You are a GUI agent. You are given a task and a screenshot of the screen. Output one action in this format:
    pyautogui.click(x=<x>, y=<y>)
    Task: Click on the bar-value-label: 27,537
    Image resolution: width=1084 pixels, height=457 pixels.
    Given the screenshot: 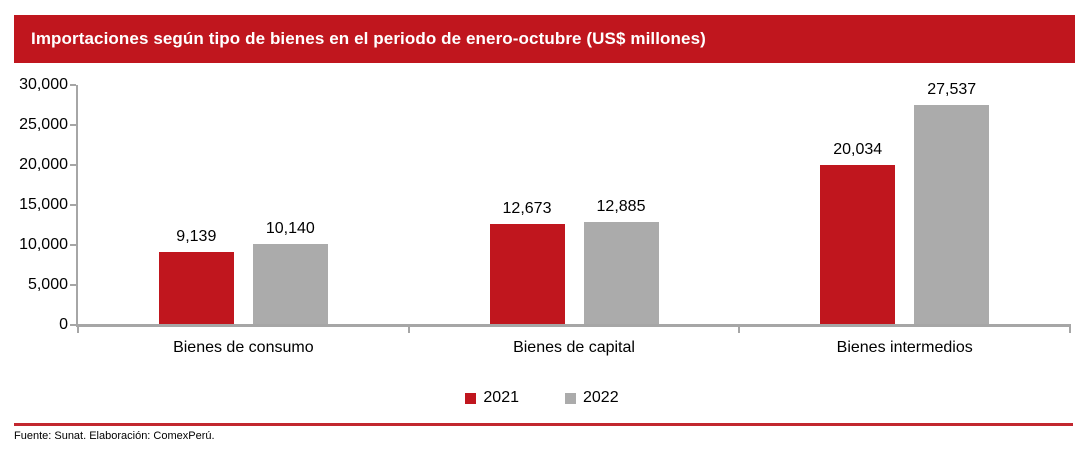 What is the action you would take?
    pyautogui.click(x=952, y=89)
    